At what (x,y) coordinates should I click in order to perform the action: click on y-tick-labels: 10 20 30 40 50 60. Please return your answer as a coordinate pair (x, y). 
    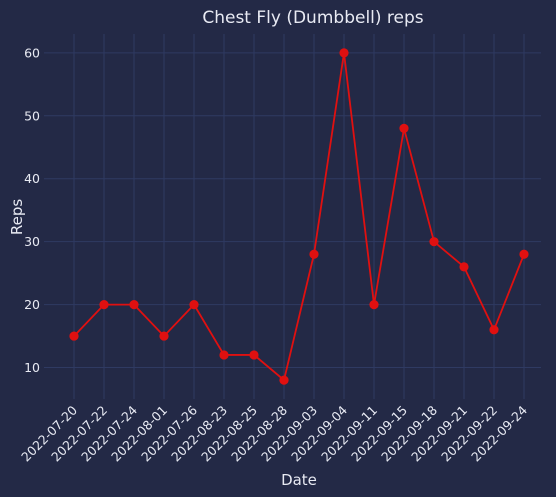
    Looking at the image, I should click on (32, 210).